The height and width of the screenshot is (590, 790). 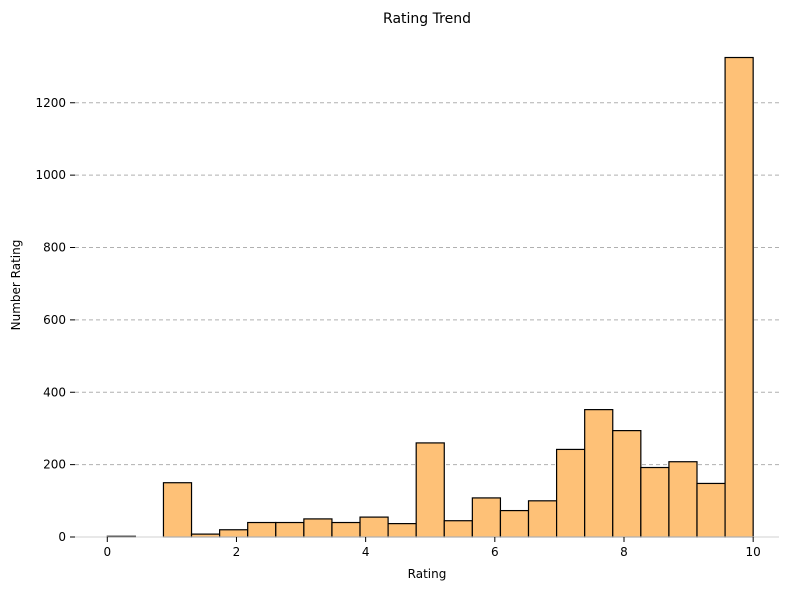 What do you see at coordinates (54, 392) in the screenshot?
I see `y-tick-label: 400` at bounding box center [54, 392].